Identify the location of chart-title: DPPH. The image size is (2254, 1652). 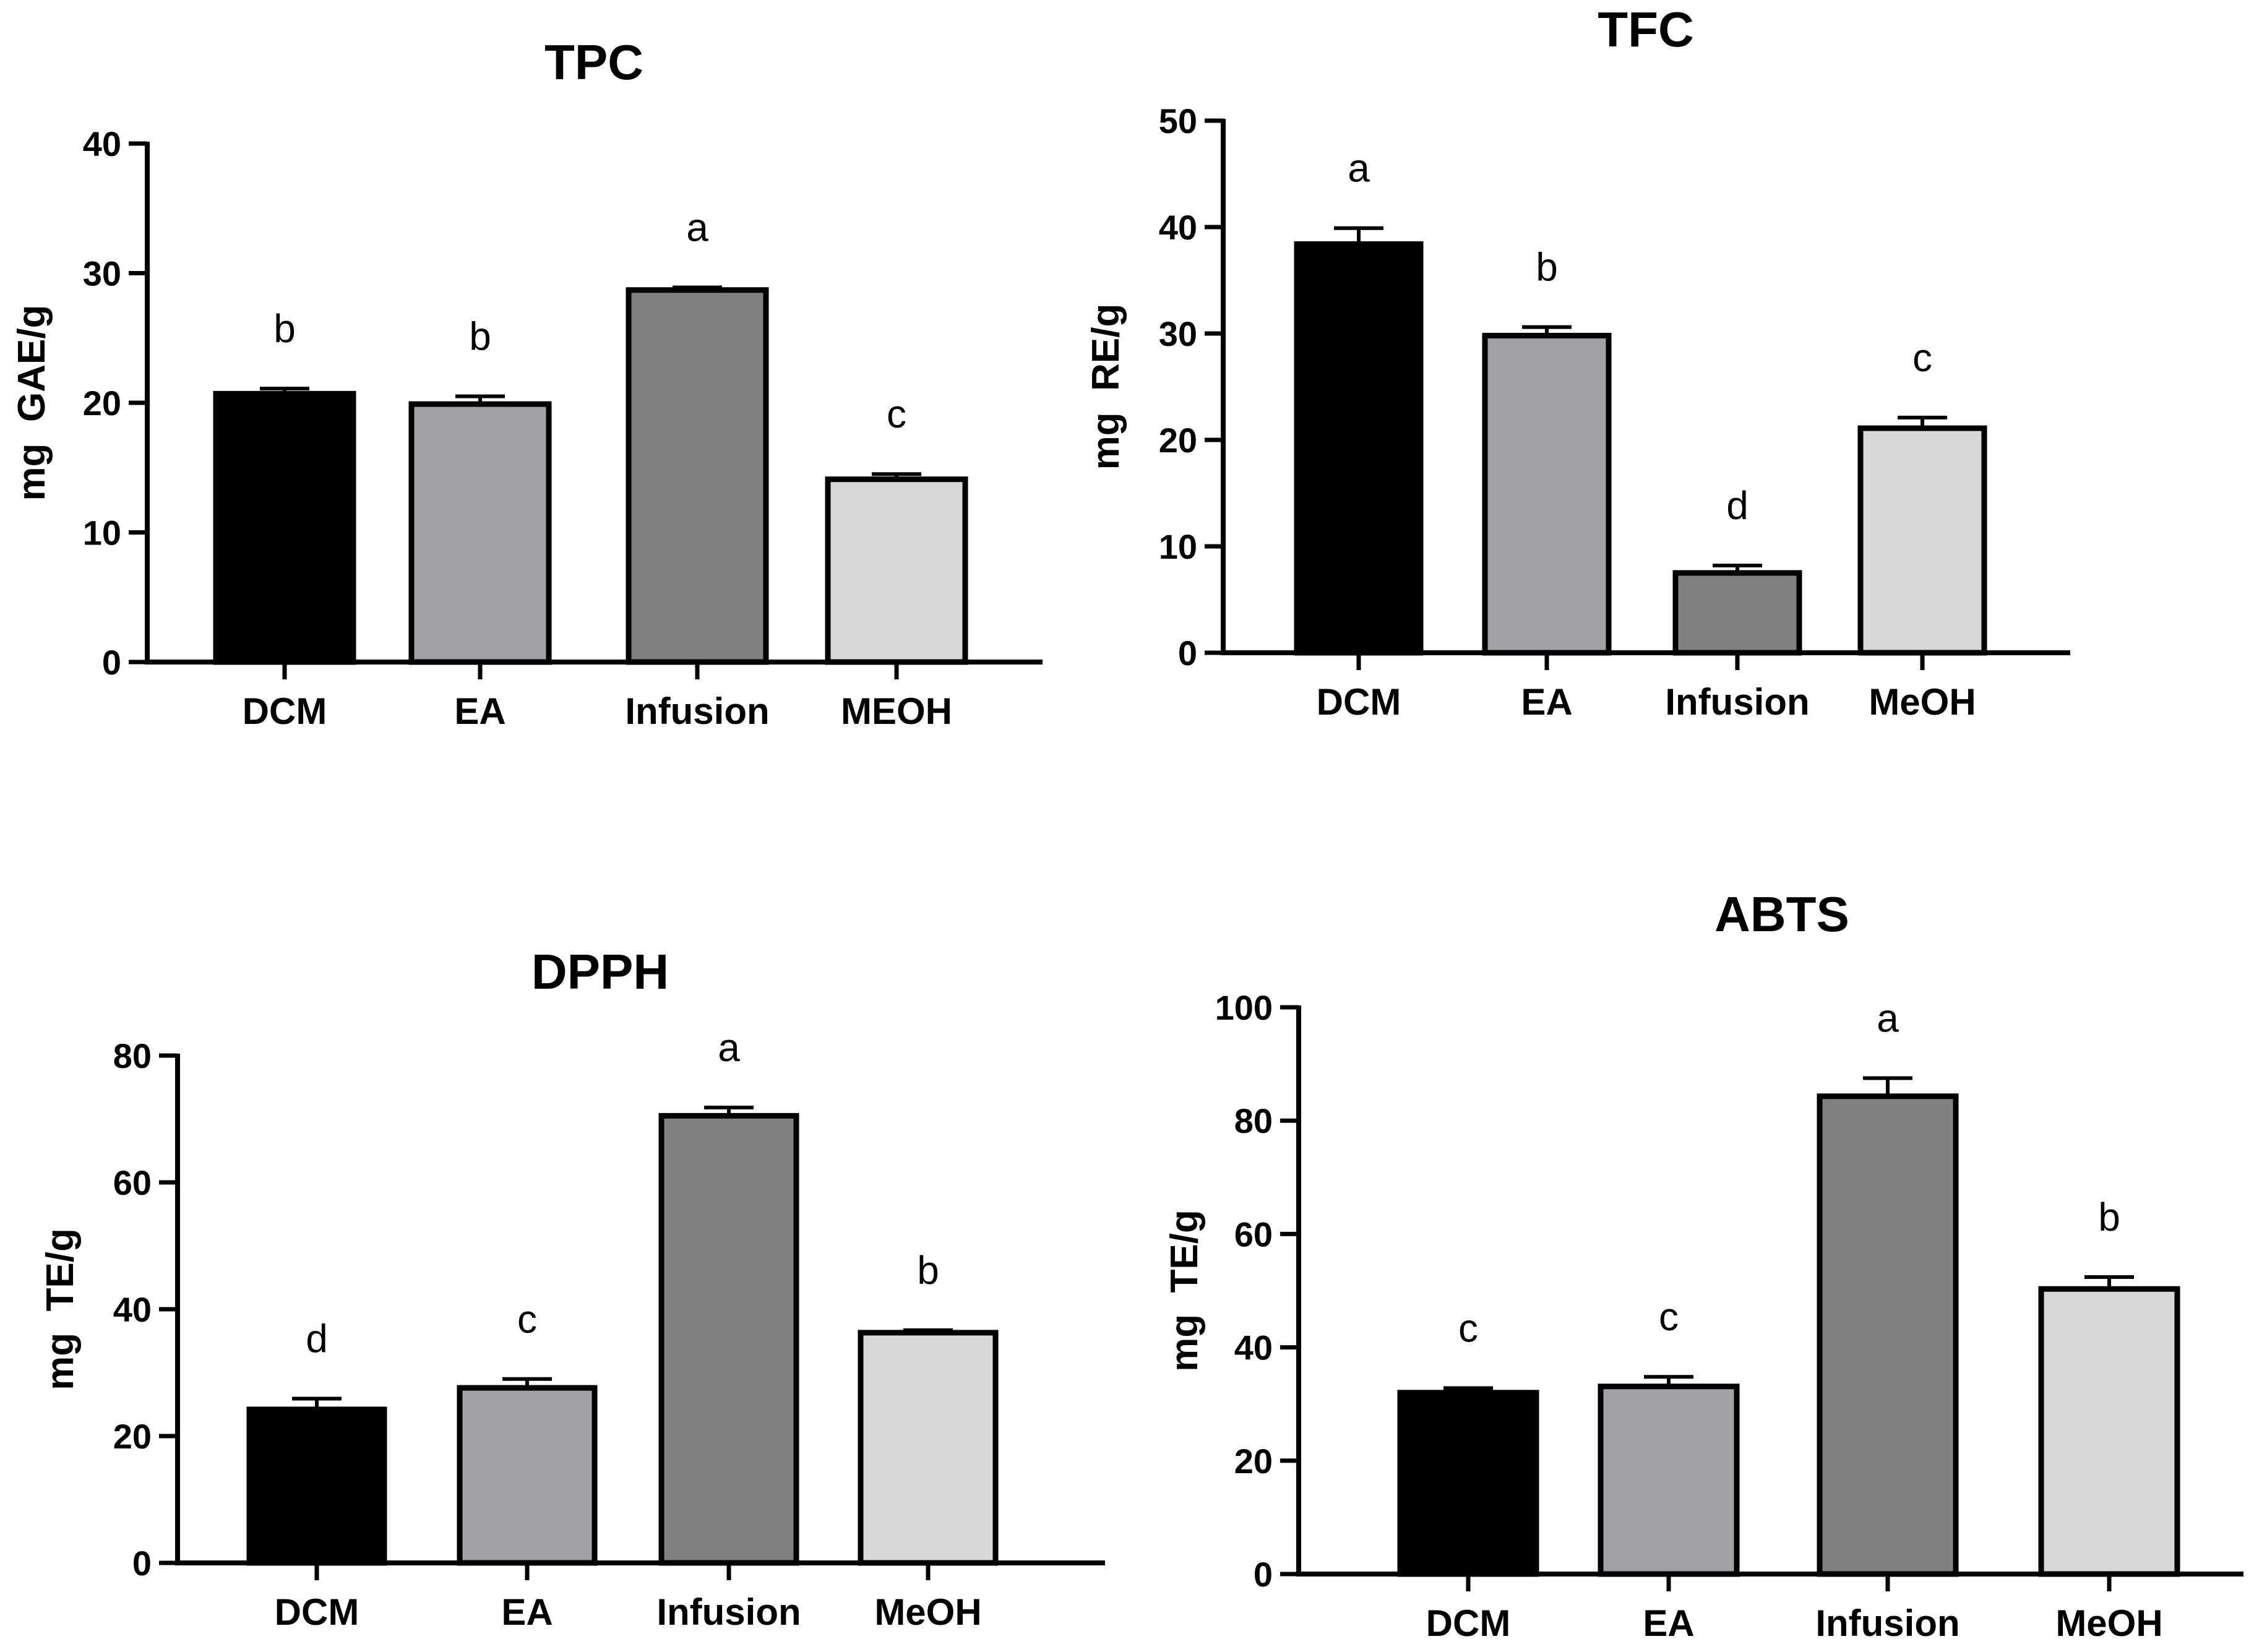
(600, 972).